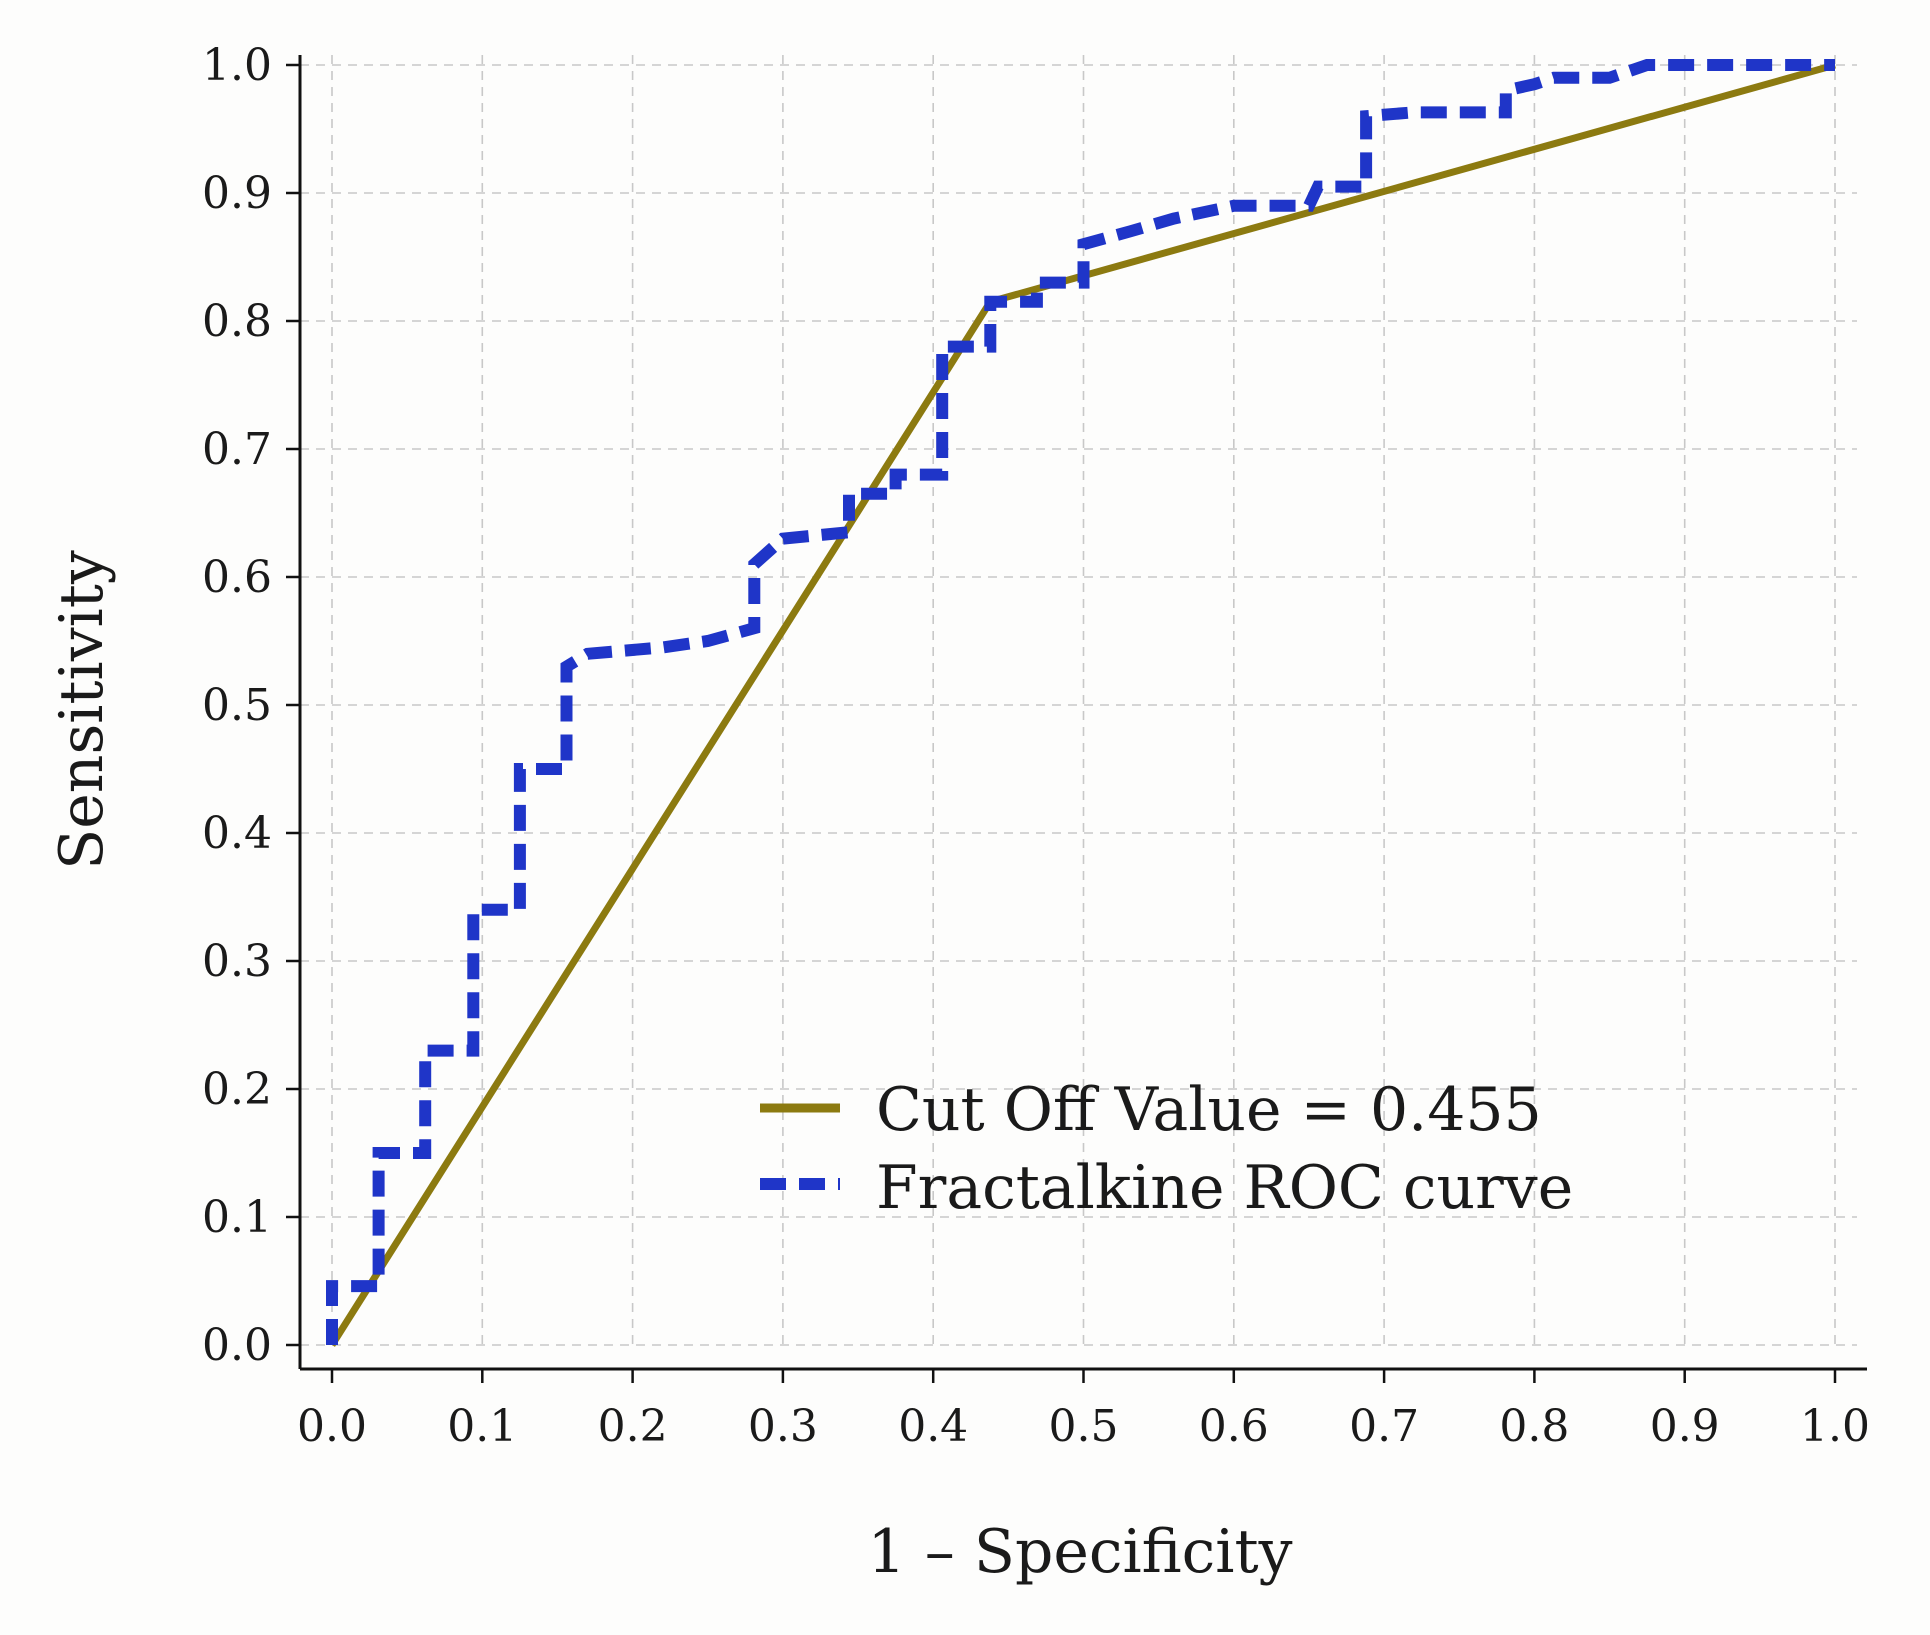 This screenshot has width=1930, height=1635. What do you see at coordinates (1835, 1426) in the screenshot?
I see `x-tick-label: 1.0` at bounding box center [1835, 1426].